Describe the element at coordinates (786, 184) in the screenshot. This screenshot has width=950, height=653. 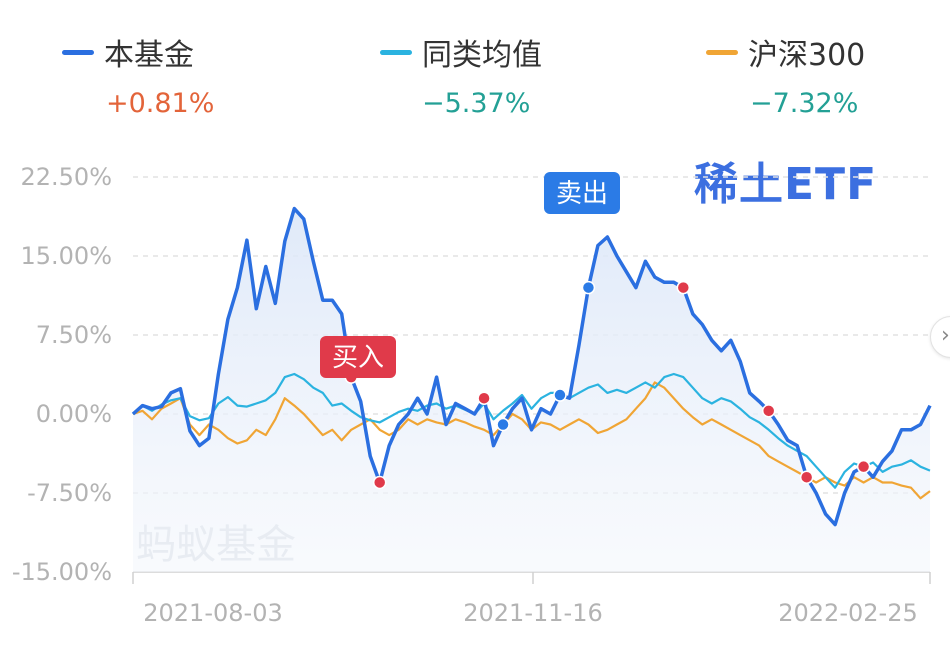
I see `fund-name-label: 稀土ETF` at that location.